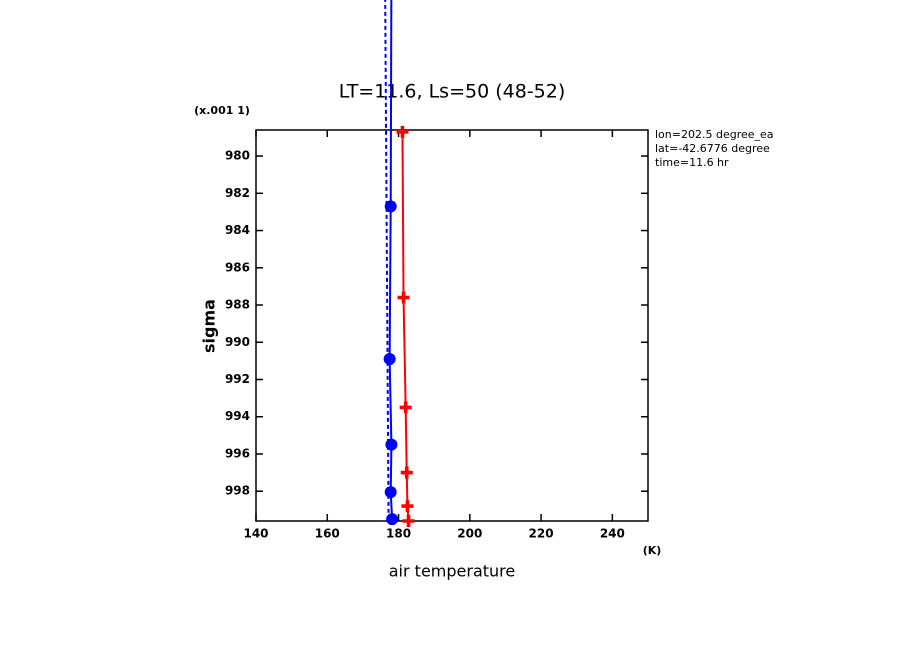  Describe the element at coordinates (237, 379) in the screenshot. I see `y-tick-label: 992` at that location.